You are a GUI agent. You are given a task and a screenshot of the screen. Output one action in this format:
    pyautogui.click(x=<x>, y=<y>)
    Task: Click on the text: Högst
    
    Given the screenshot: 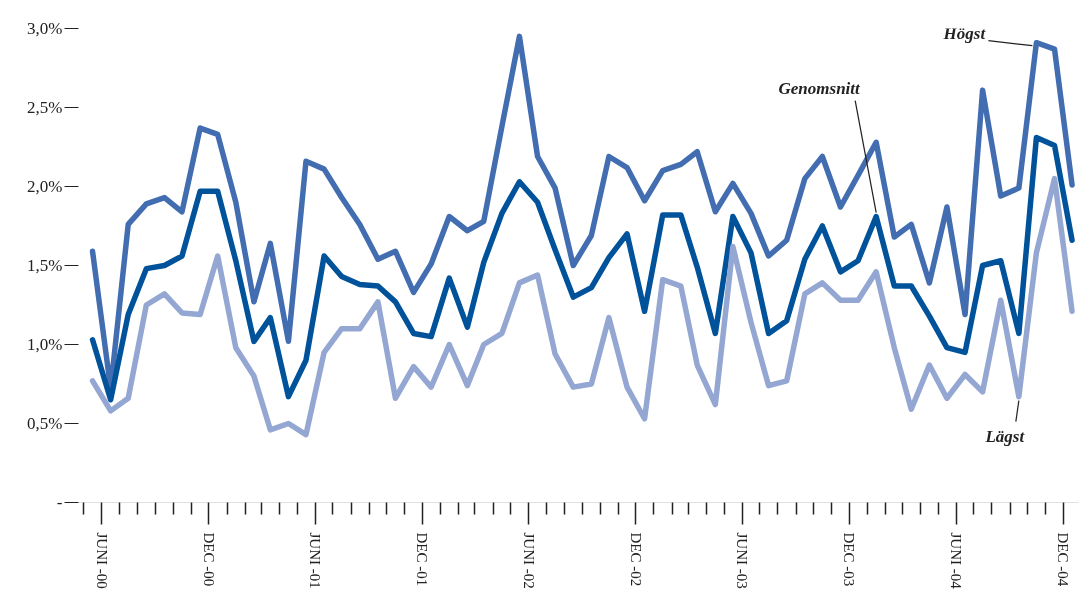 What is the action you would take?
    pyautogui.click(x=964, y=34)
    